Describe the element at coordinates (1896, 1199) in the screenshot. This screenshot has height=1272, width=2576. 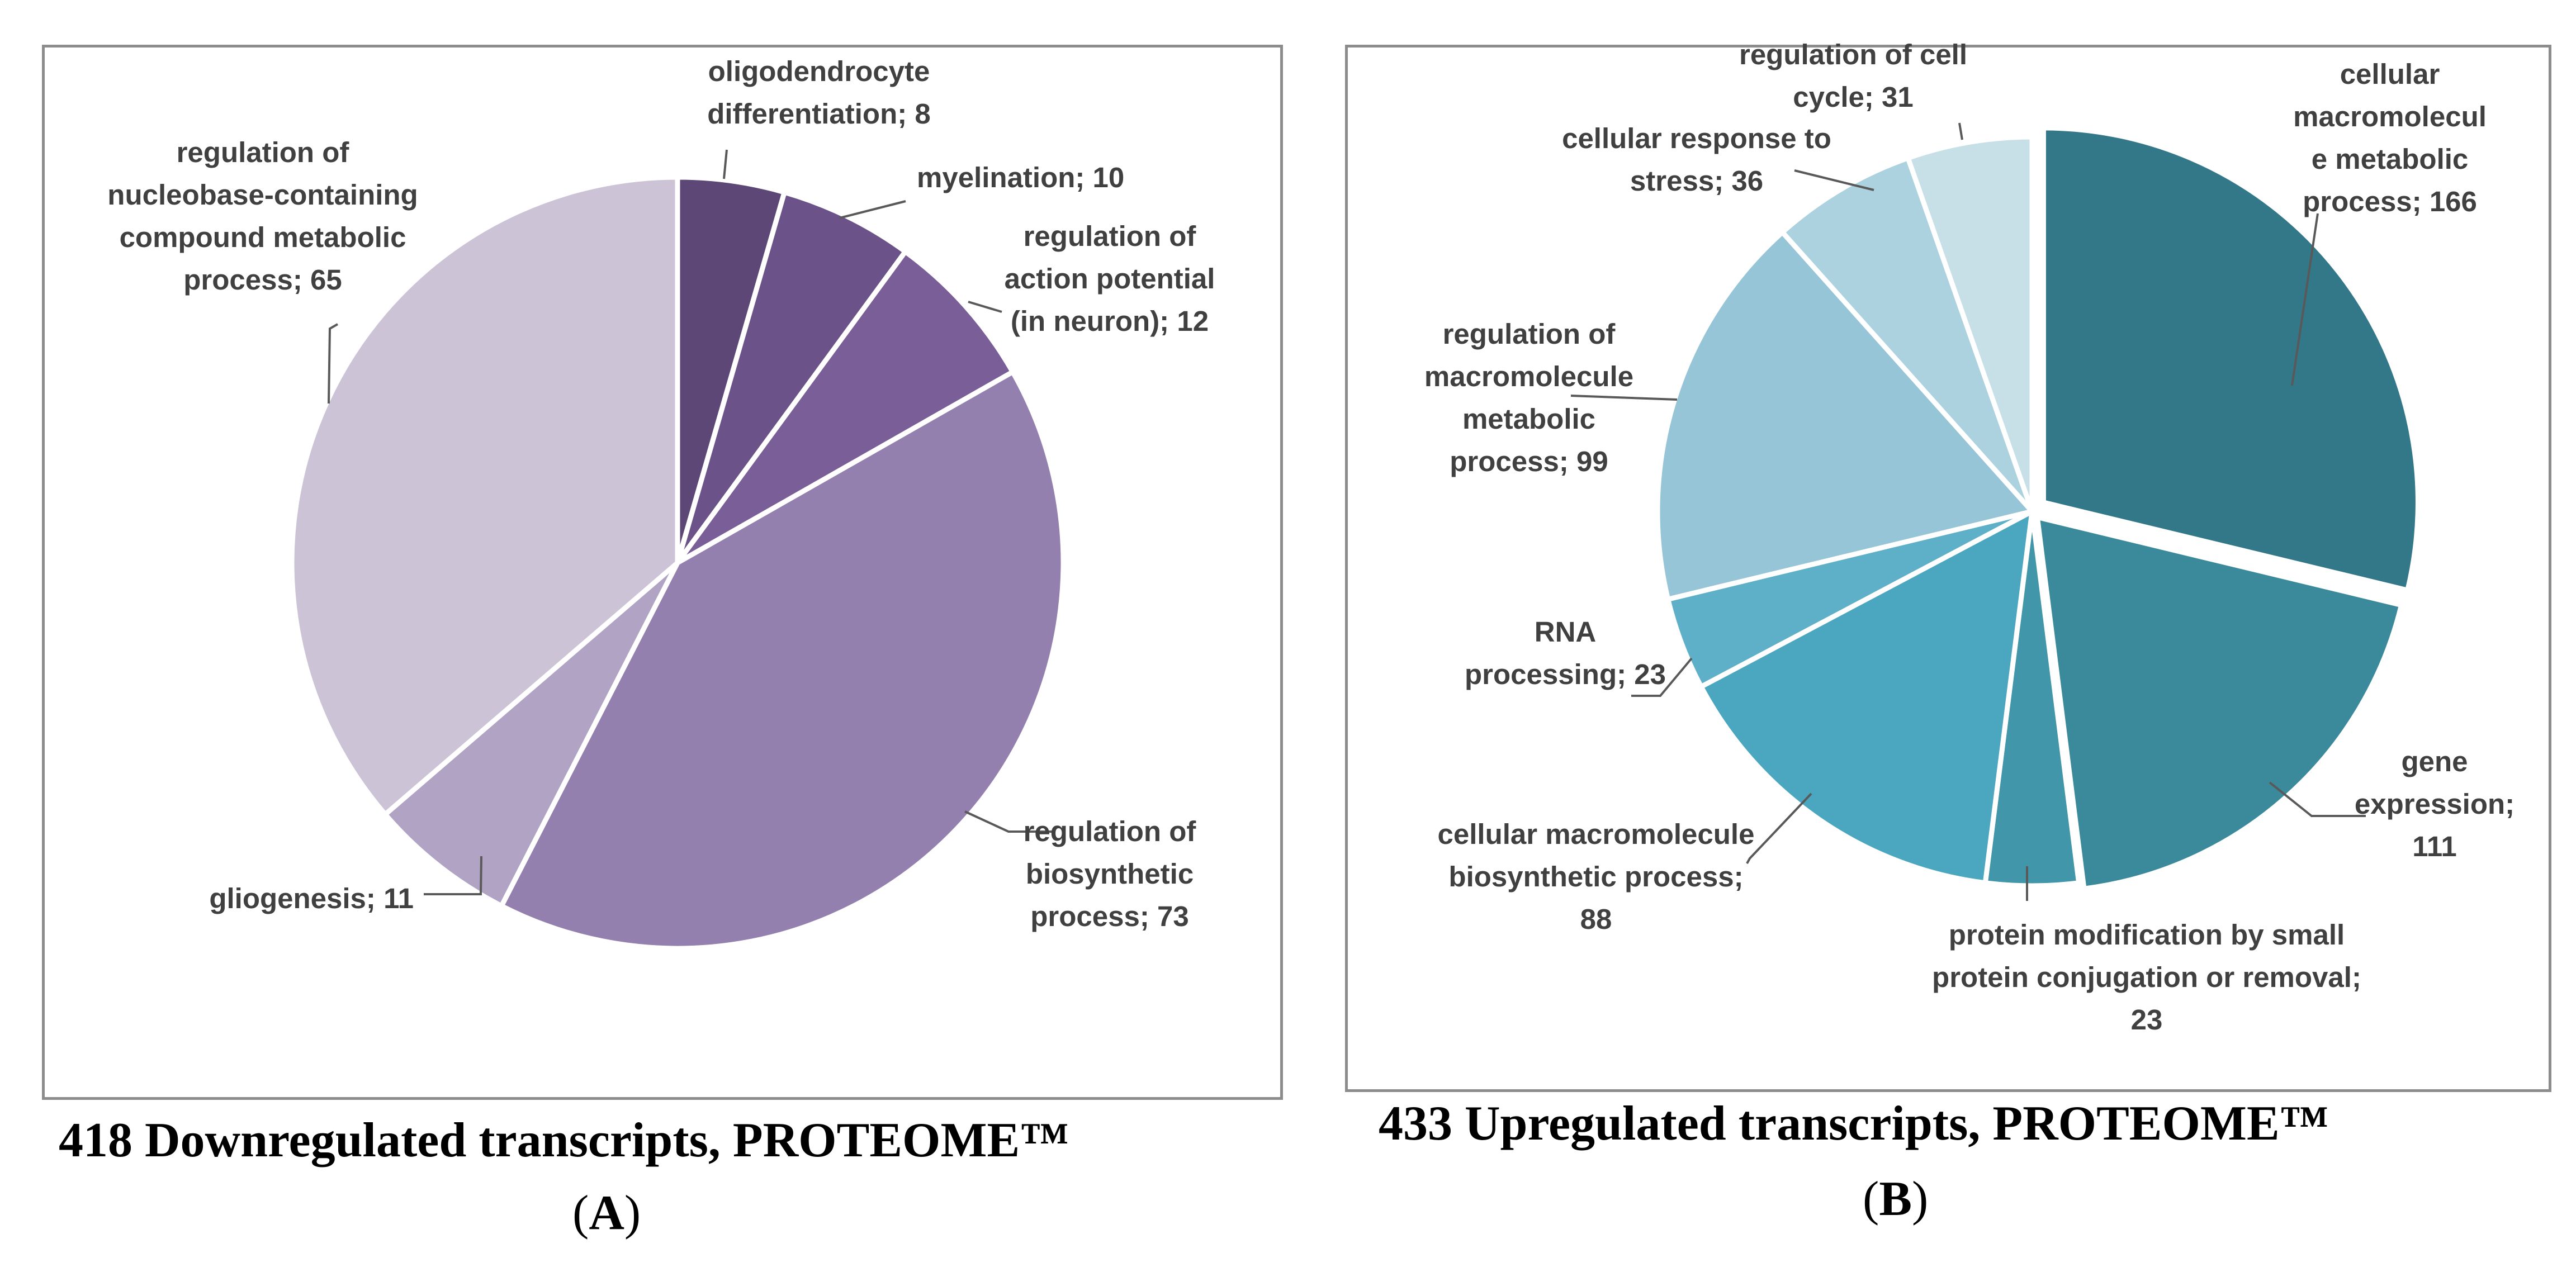
I see `panel-label-b: (B)` at that location.